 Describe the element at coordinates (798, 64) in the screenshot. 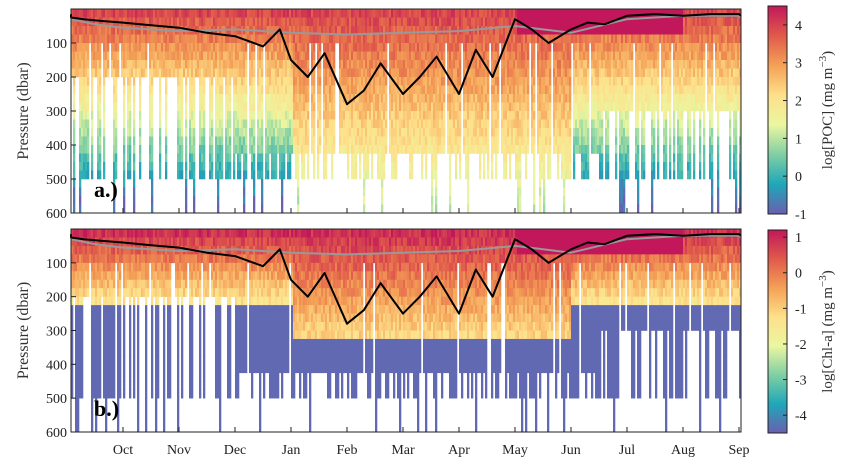

I see `colorbar-tick-label: 3` at that location.